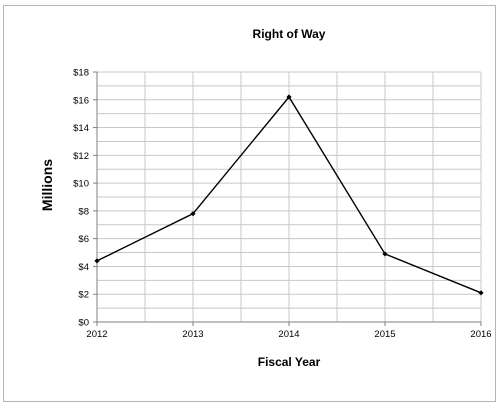 The image size is (503, 408). What do you see at coordinates (384, 334) in the screenshot?
I see `x-tick-label: 2015` at bounding box center [384, 334].